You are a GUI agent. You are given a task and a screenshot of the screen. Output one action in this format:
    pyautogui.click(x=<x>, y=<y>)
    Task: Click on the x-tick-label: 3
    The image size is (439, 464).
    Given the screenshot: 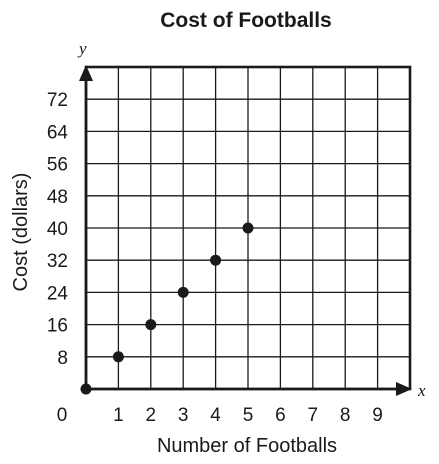 What is the action you would take?
    pyautogui.click(x=183, y=415)
    